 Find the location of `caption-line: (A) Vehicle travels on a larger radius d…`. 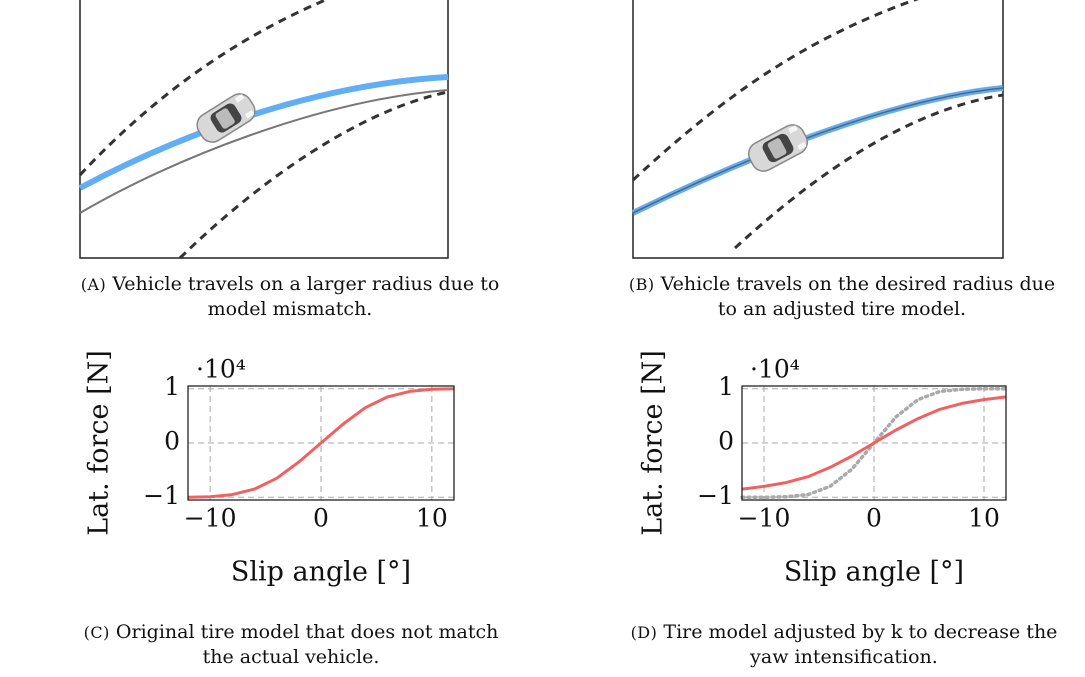

caption-line: (A) Vehicle travels on a larger radius d… is located at coordinates (290, 284).